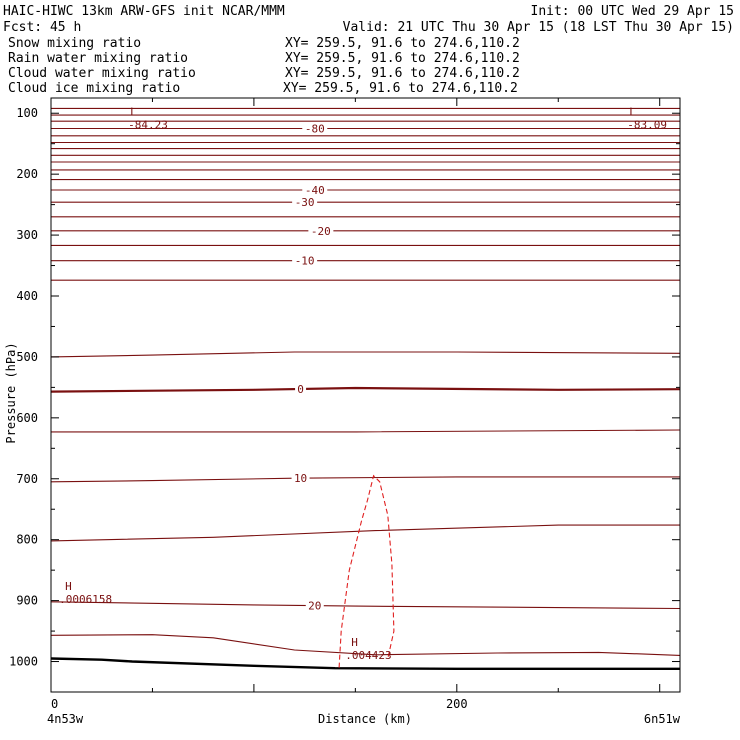 This screenshot has height=740, width=740. I want to click on y-tick-label: 200, so click(27, 174).